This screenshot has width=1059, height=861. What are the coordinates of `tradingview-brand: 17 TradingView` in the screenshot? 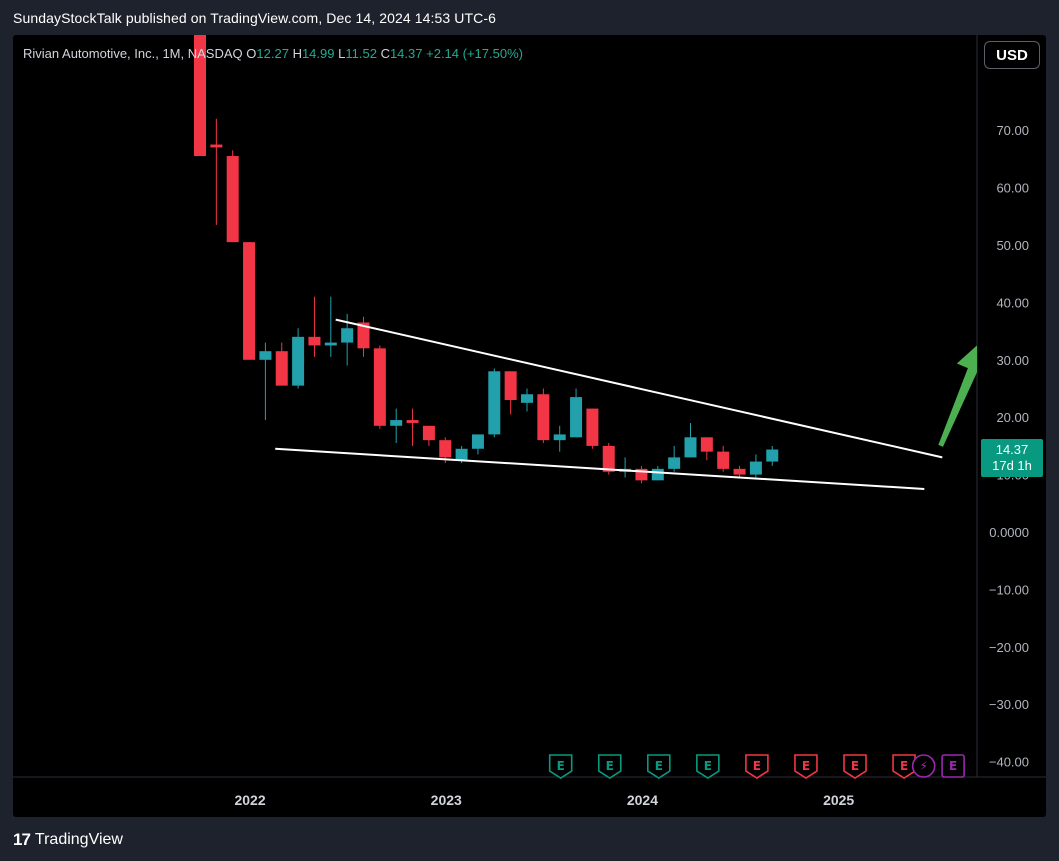 It's located at (68, 840).